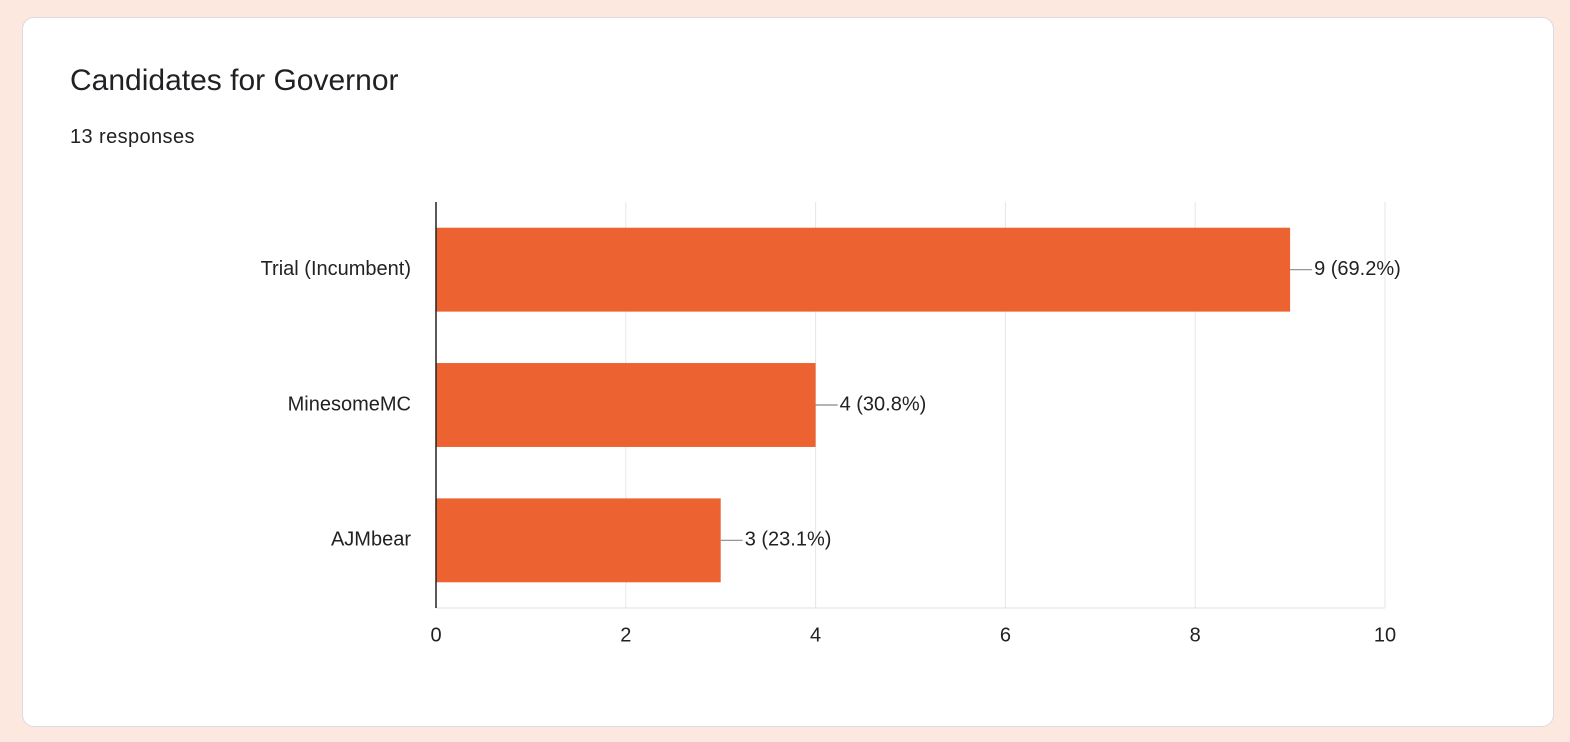 The height and width of the screenshot is (742, 1570). What do you see at coordinates (336, 269) in the screenshot?
I see `y-tick-label: Trial (Incumbent)` at bounding box center [336, 269].